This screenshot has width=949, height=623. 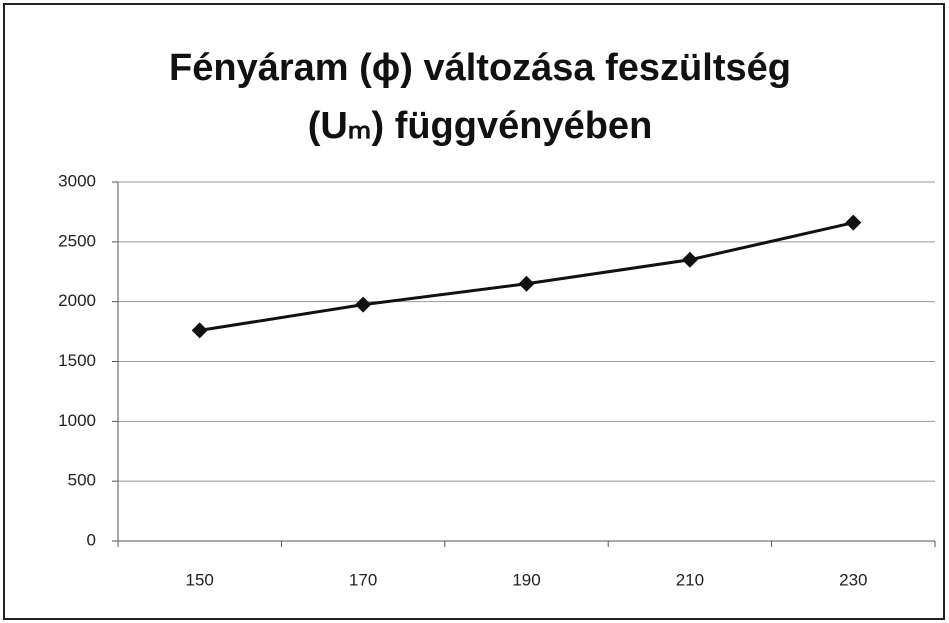 I want to click on y-tick-label: 500, so click(x=82, y=480).